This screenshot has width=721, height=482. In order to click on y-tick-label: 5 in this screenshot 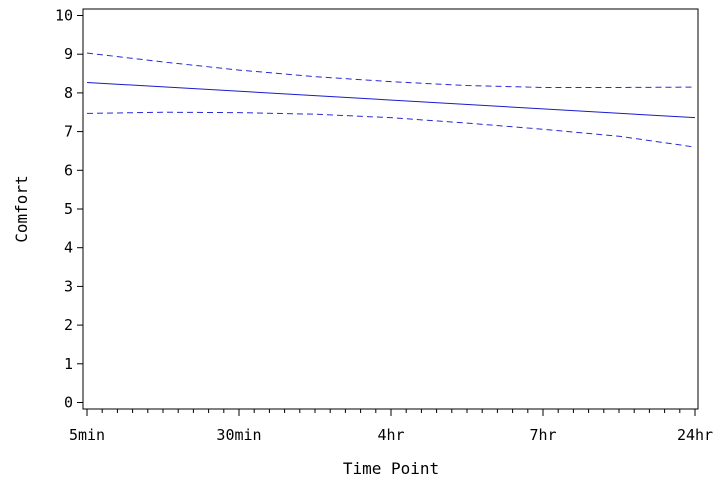, I will do `click(68, 209)`.